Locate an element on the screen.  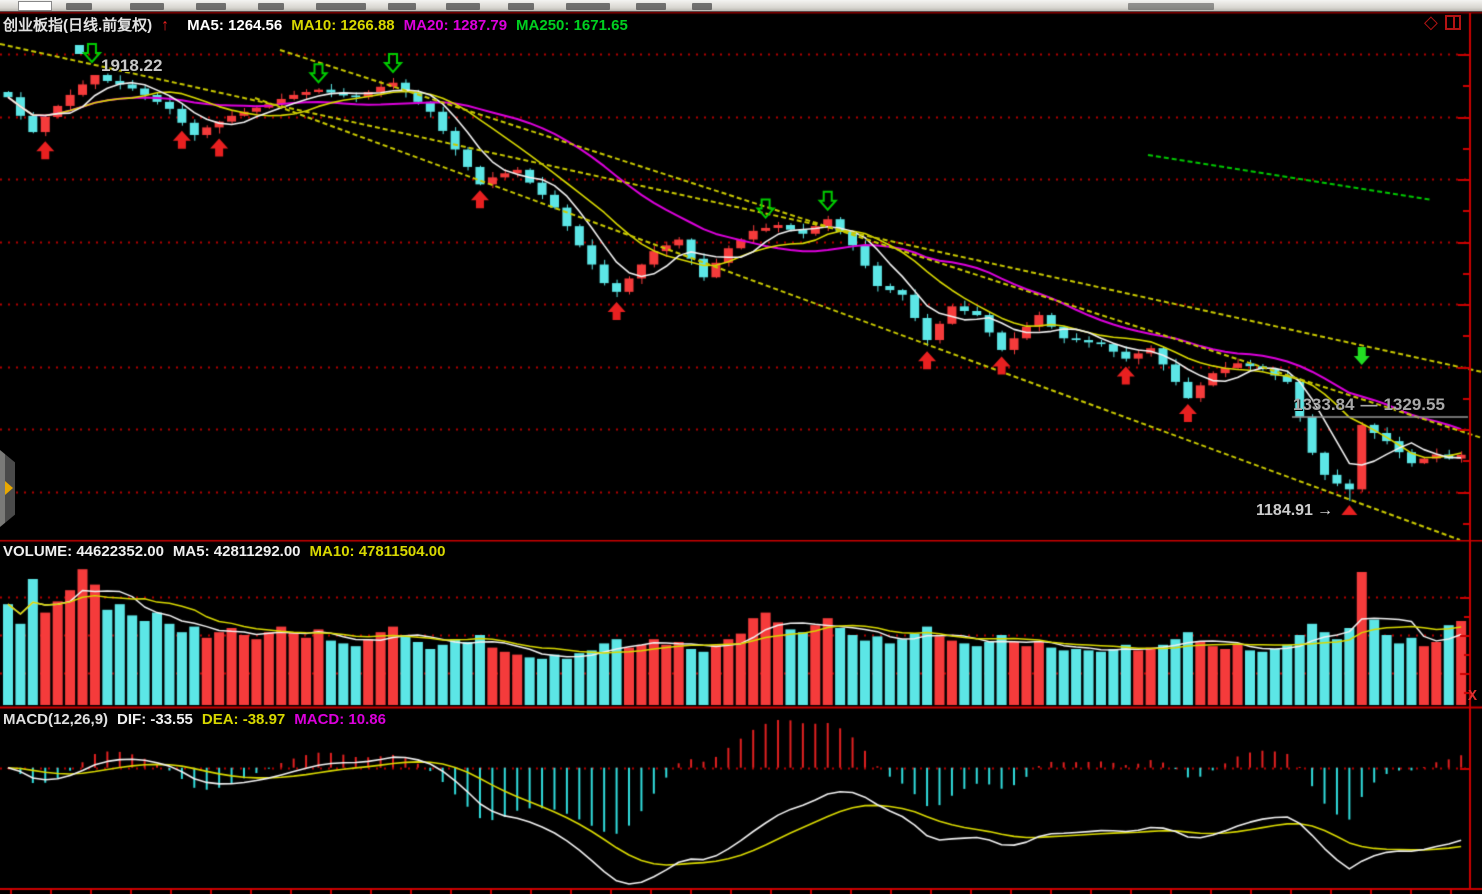
level-price-prev: 1333.84 is located at coordinates (1324, 404).